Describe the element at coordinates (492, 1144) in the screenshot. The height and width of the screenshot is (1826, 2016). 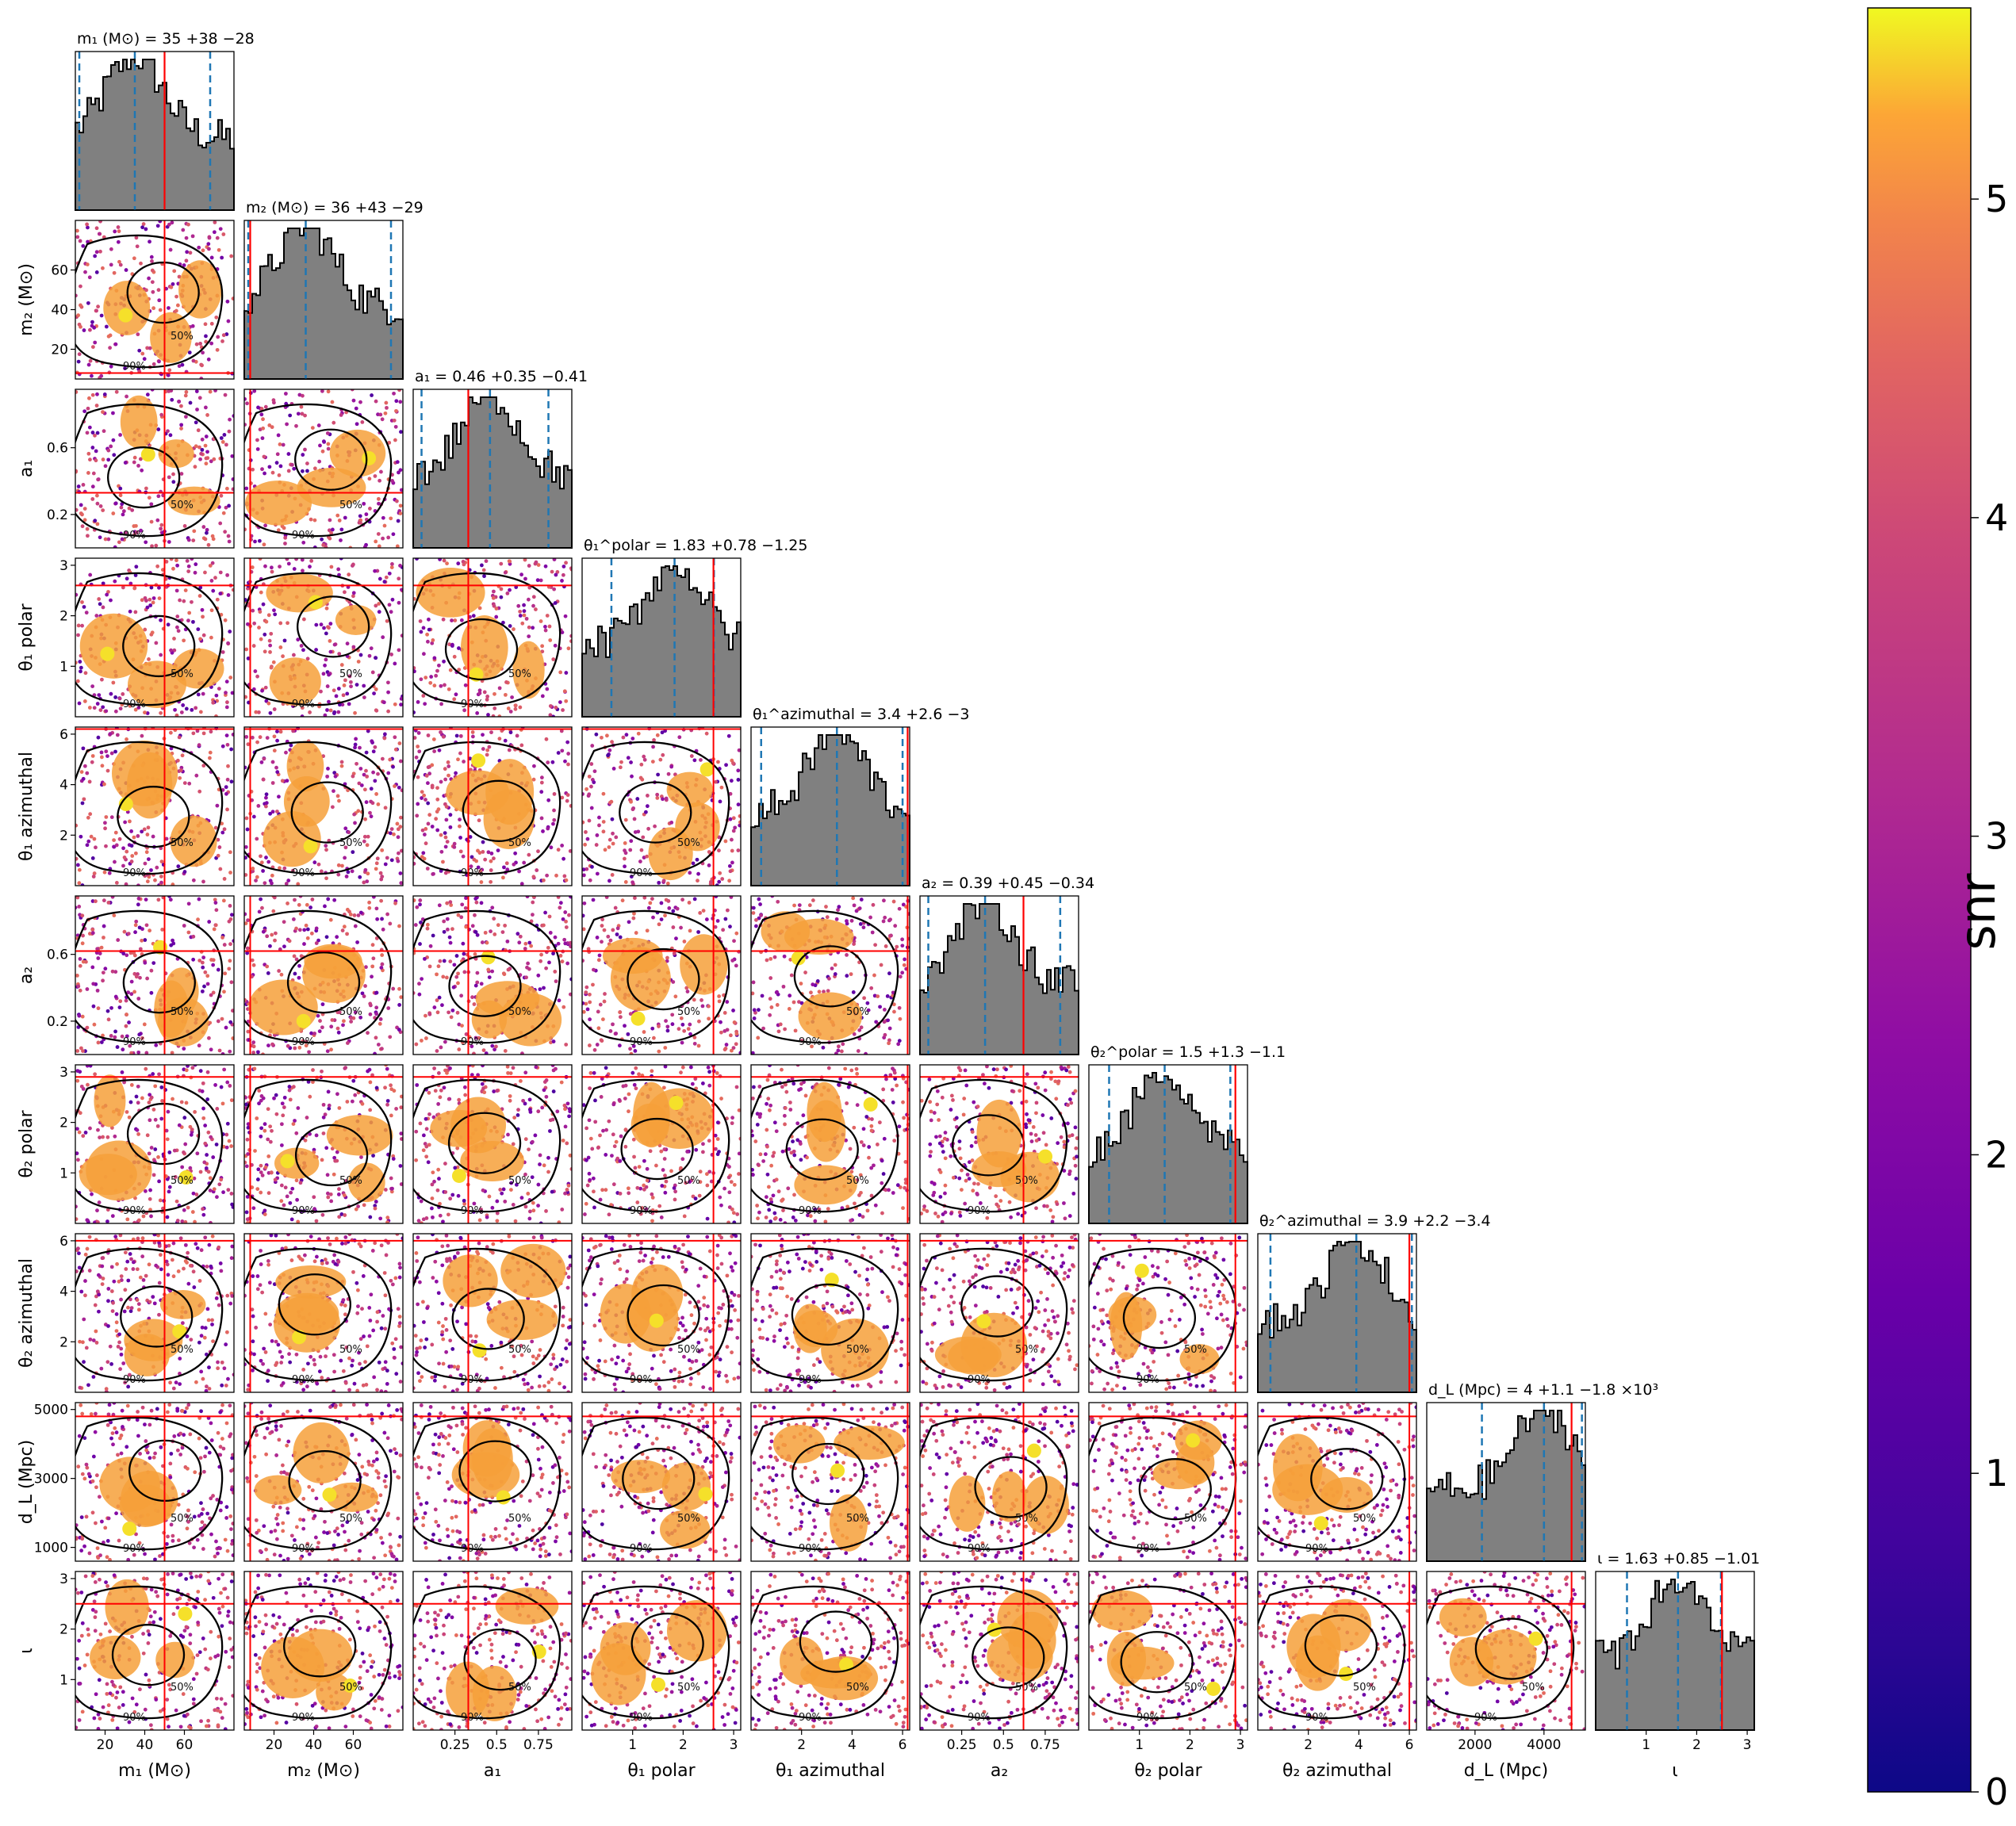
I see `scatter-points: 50%90%` at that location.